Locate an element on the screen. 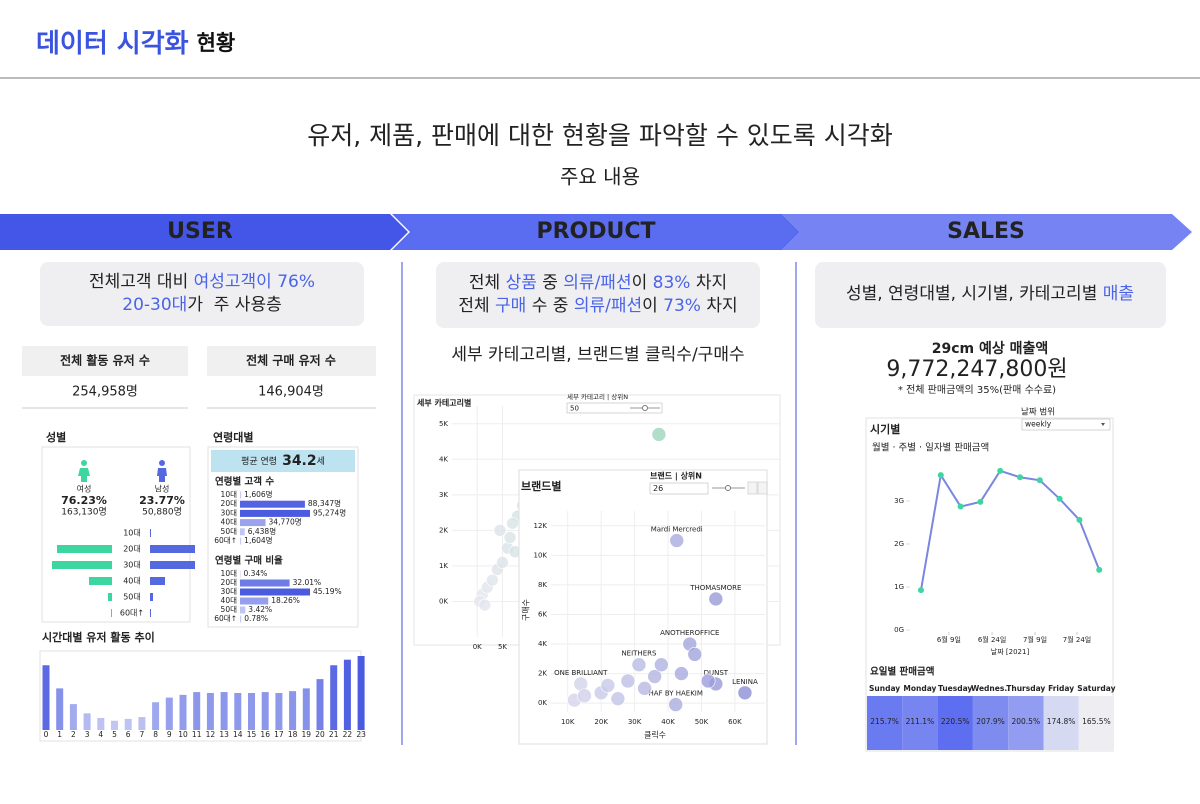 The image size is (1200, 804). x-tick-label: 30K is located at coordinates (635, 722).